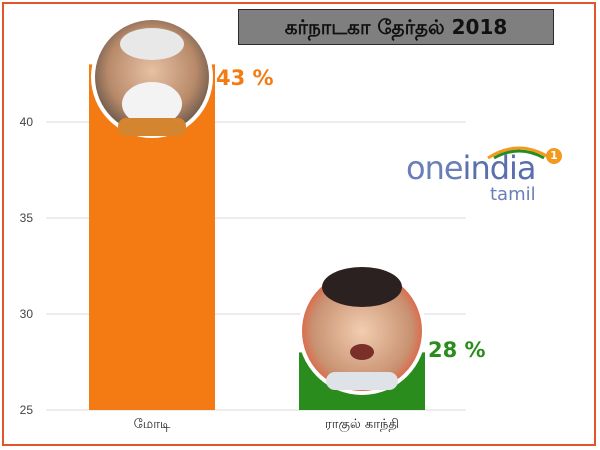  I want to click on logo-arc-icon, so click(519, 153).